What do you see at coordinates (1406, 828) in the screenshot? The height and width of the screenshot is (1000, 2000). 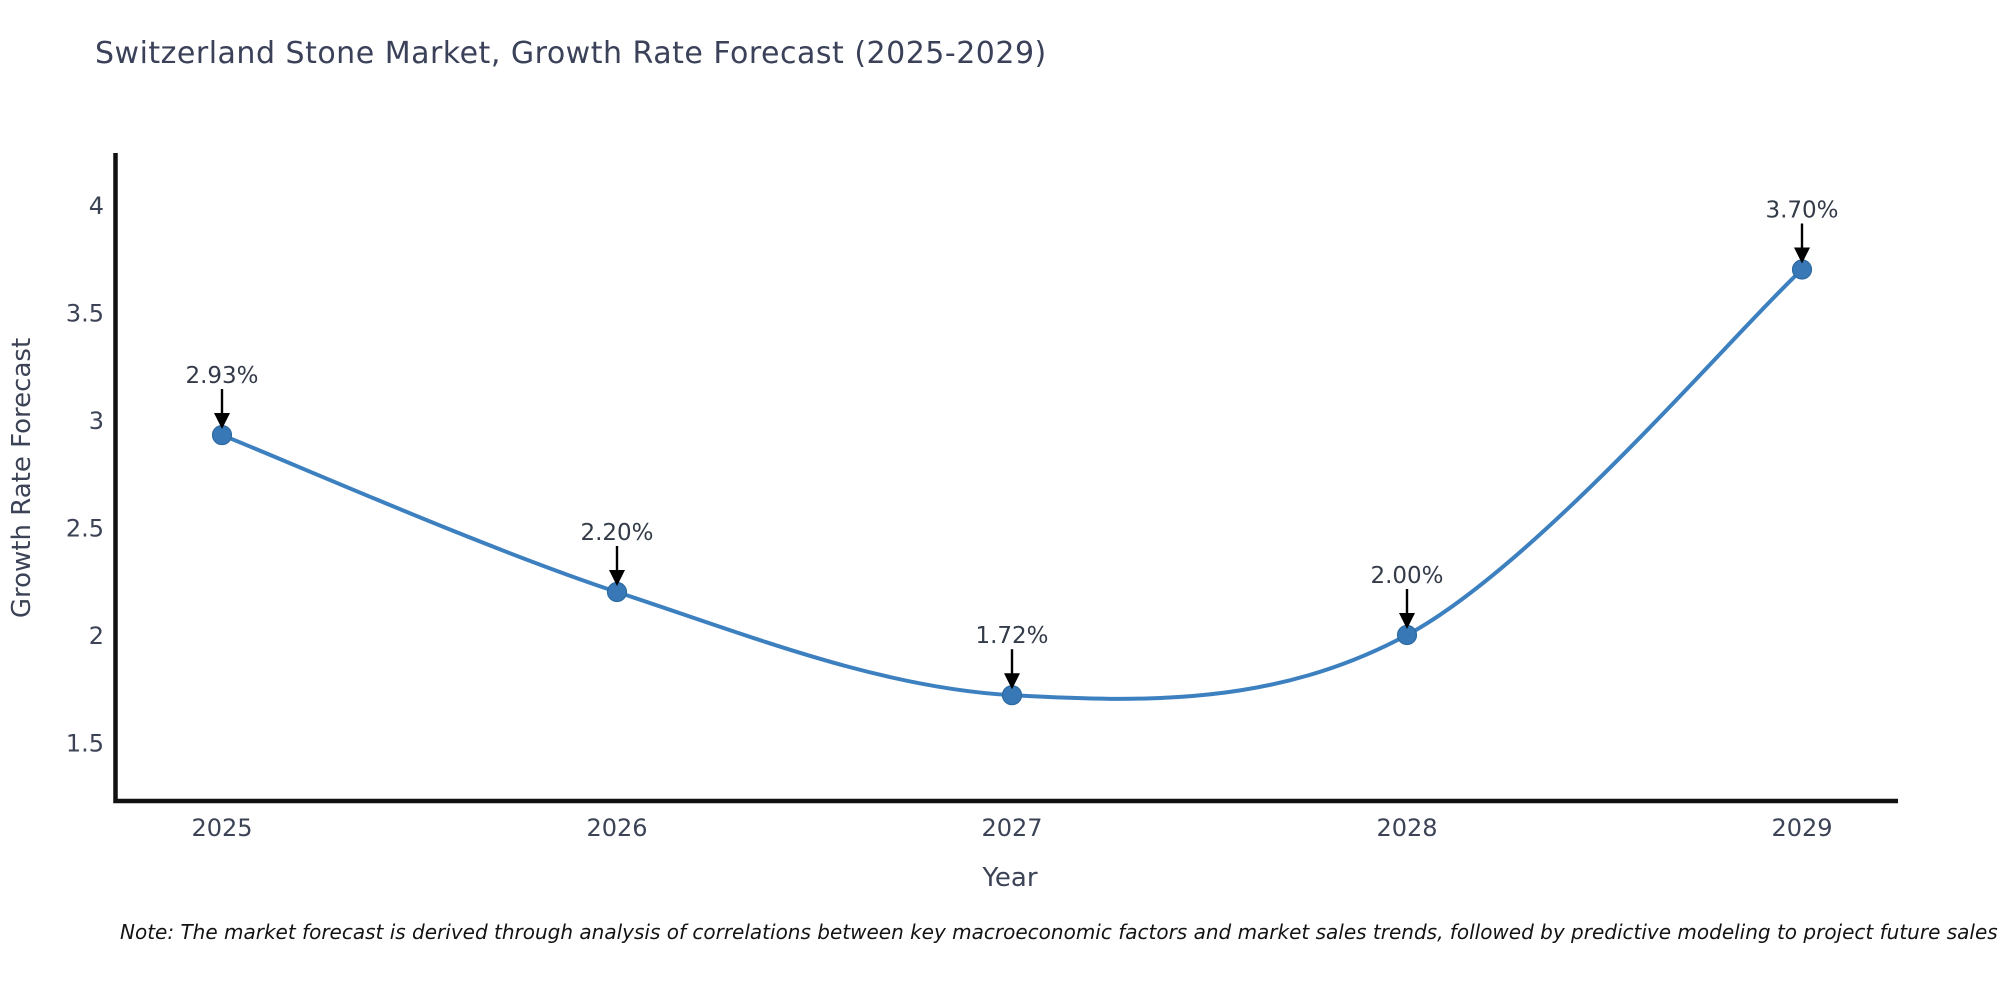 I see `x-tick-label: 2028` at bounding box center [1406, 828].